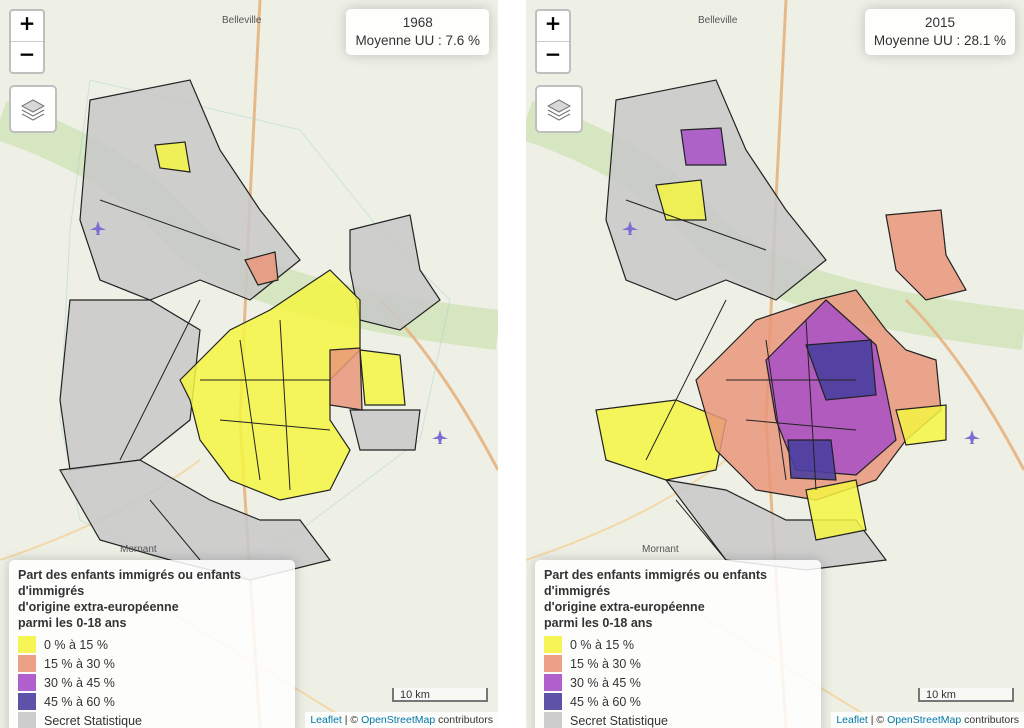  Describe the element at coordinates (395, 272) in the screenshot. I see `zone-grey-east` at that location.